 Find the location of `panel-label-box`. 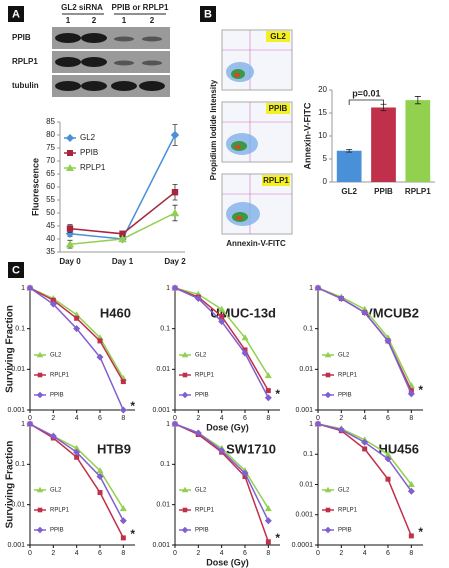

panel-label-box is located at coordinates (208, 14).